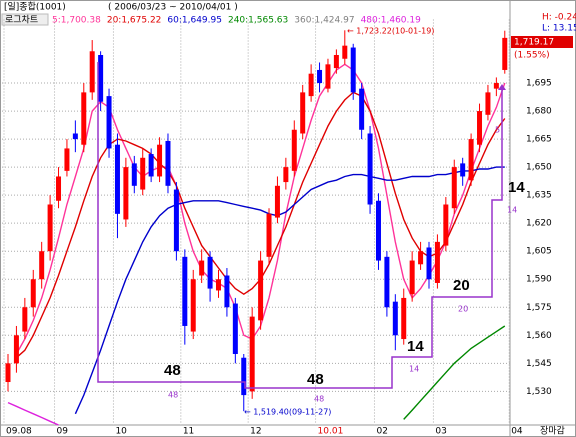  Describe the element at coordinates (134, 21) in the screenshot. I see `legend-entry: 20:1,675.22` at that location.